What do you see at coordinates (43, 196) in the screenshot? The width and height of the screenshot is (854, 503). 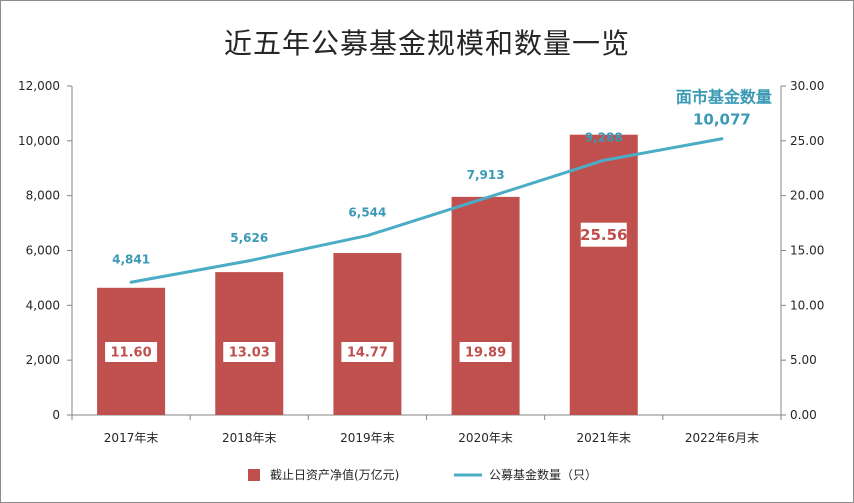 I see `left-tick-label: 8,000` at bounding box center [43, 196].